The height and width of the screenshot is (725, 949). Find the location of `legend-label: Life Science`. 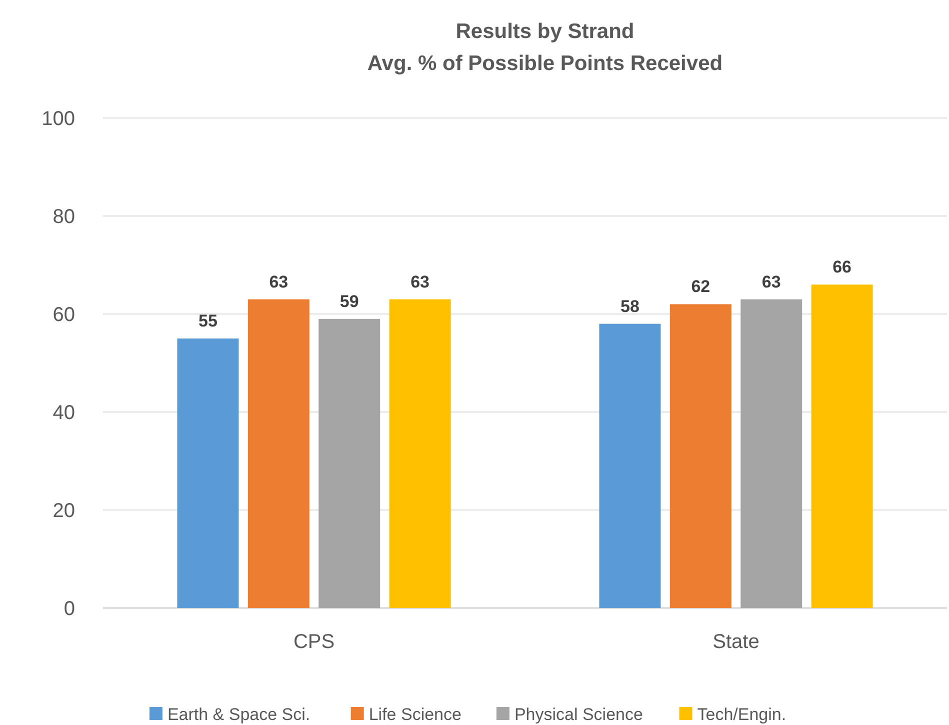

legend-label: Life Science is located at coordinates (415, 714).